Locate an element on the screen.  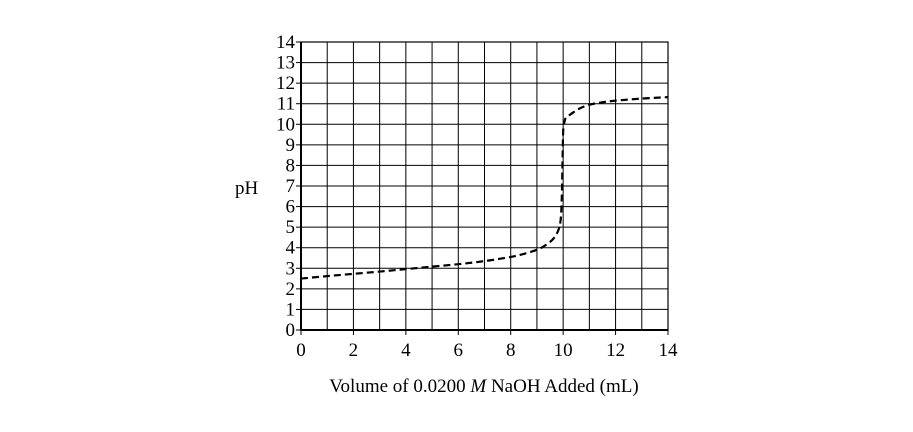
x-tick-label: 6 is located at coordinates (459, 350).